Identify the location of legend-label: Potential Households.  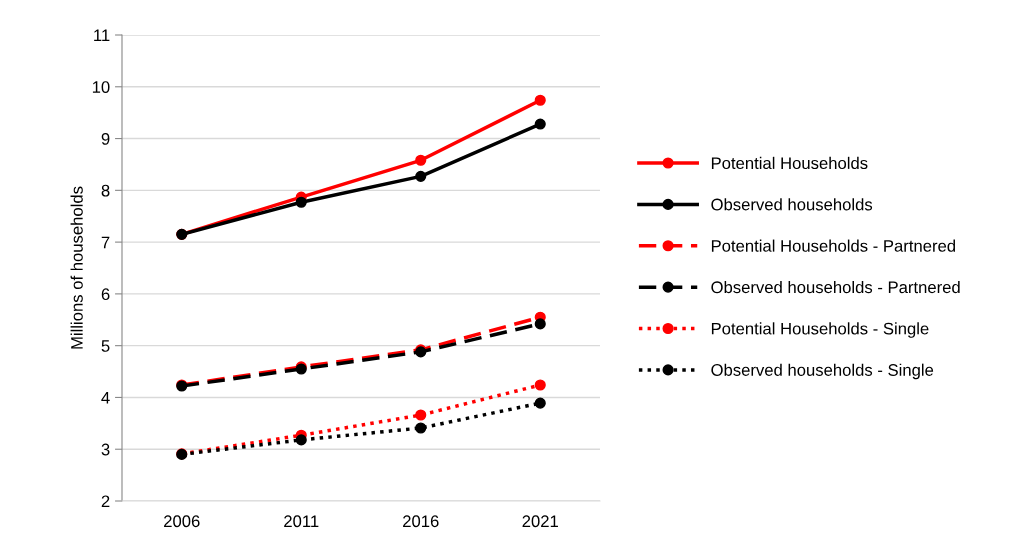
(789, 163).